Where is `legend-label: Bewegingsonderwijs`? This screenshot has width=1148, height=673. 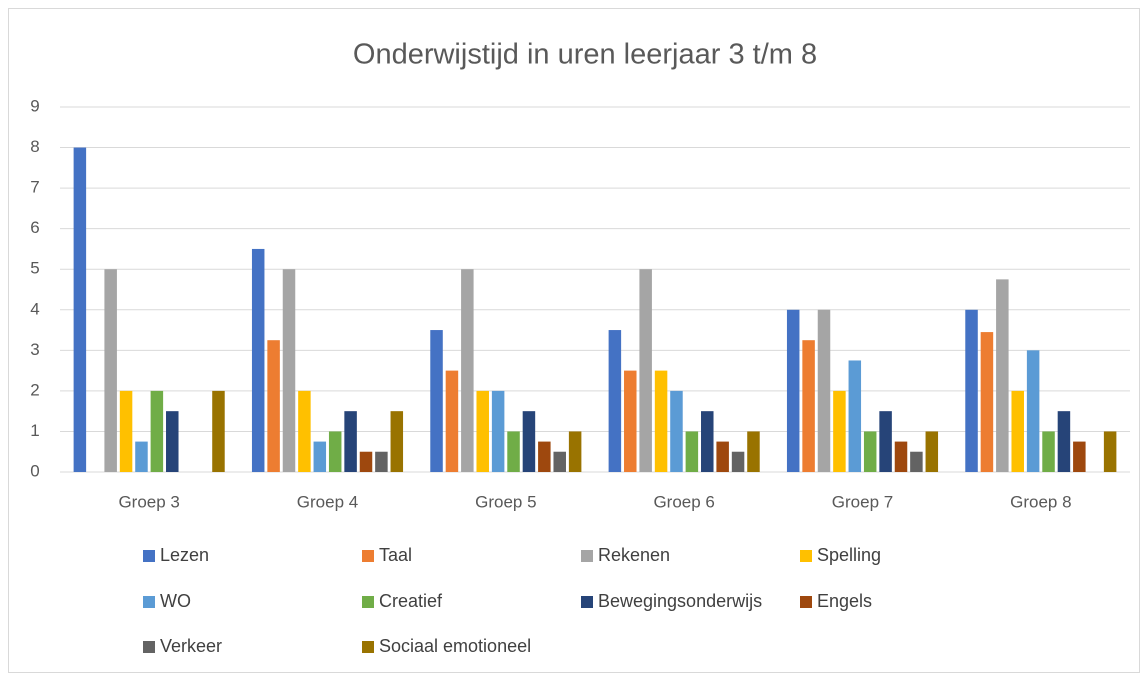
legend-label: Bewegingsonderwijs is located at coordinates (680, 601).